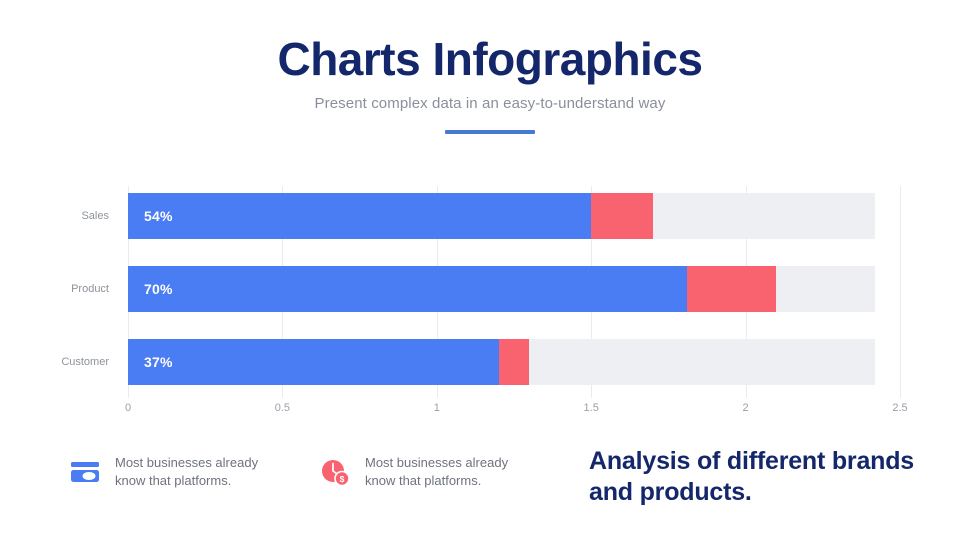 This screenshot has height=551, width=980. I want to click on chart-bar-row: Product 70%, so click(485, 289).